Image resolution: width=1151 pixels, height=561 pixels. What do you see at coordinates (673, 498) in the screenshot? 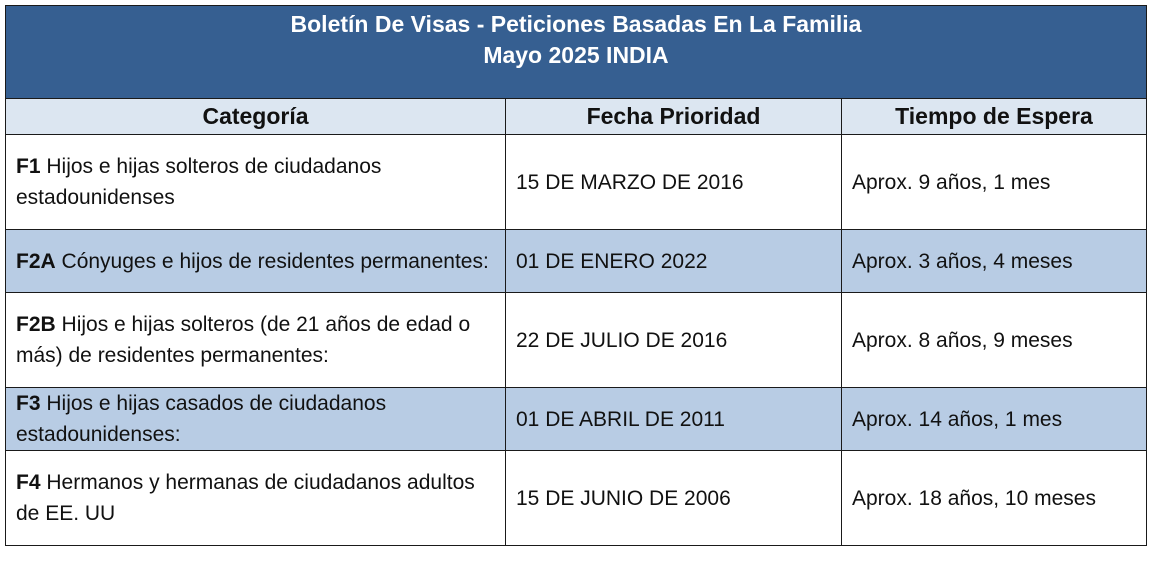
I see `priority-date-cell: 15 DE JUNIO DE 2006` at bounding box center [673, 498].